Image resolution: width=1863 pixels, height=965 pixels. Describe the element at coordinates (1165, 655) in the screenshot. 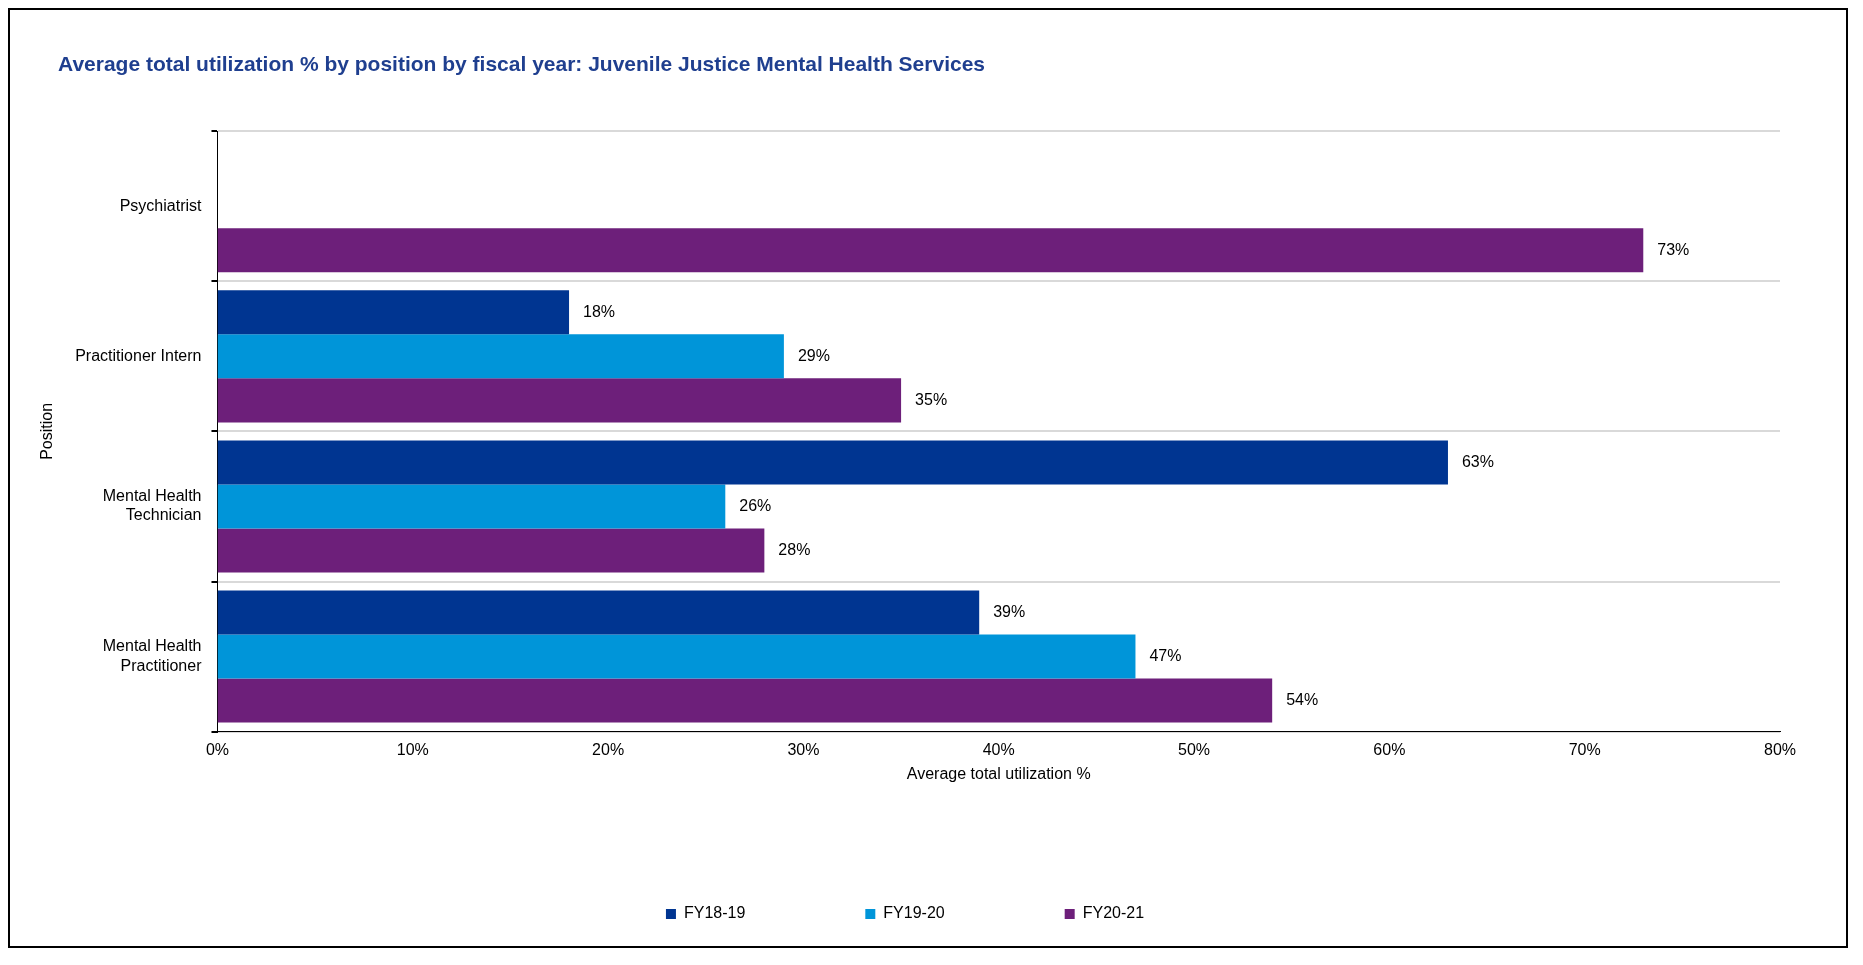

I see `data-label: 47%` at that location.